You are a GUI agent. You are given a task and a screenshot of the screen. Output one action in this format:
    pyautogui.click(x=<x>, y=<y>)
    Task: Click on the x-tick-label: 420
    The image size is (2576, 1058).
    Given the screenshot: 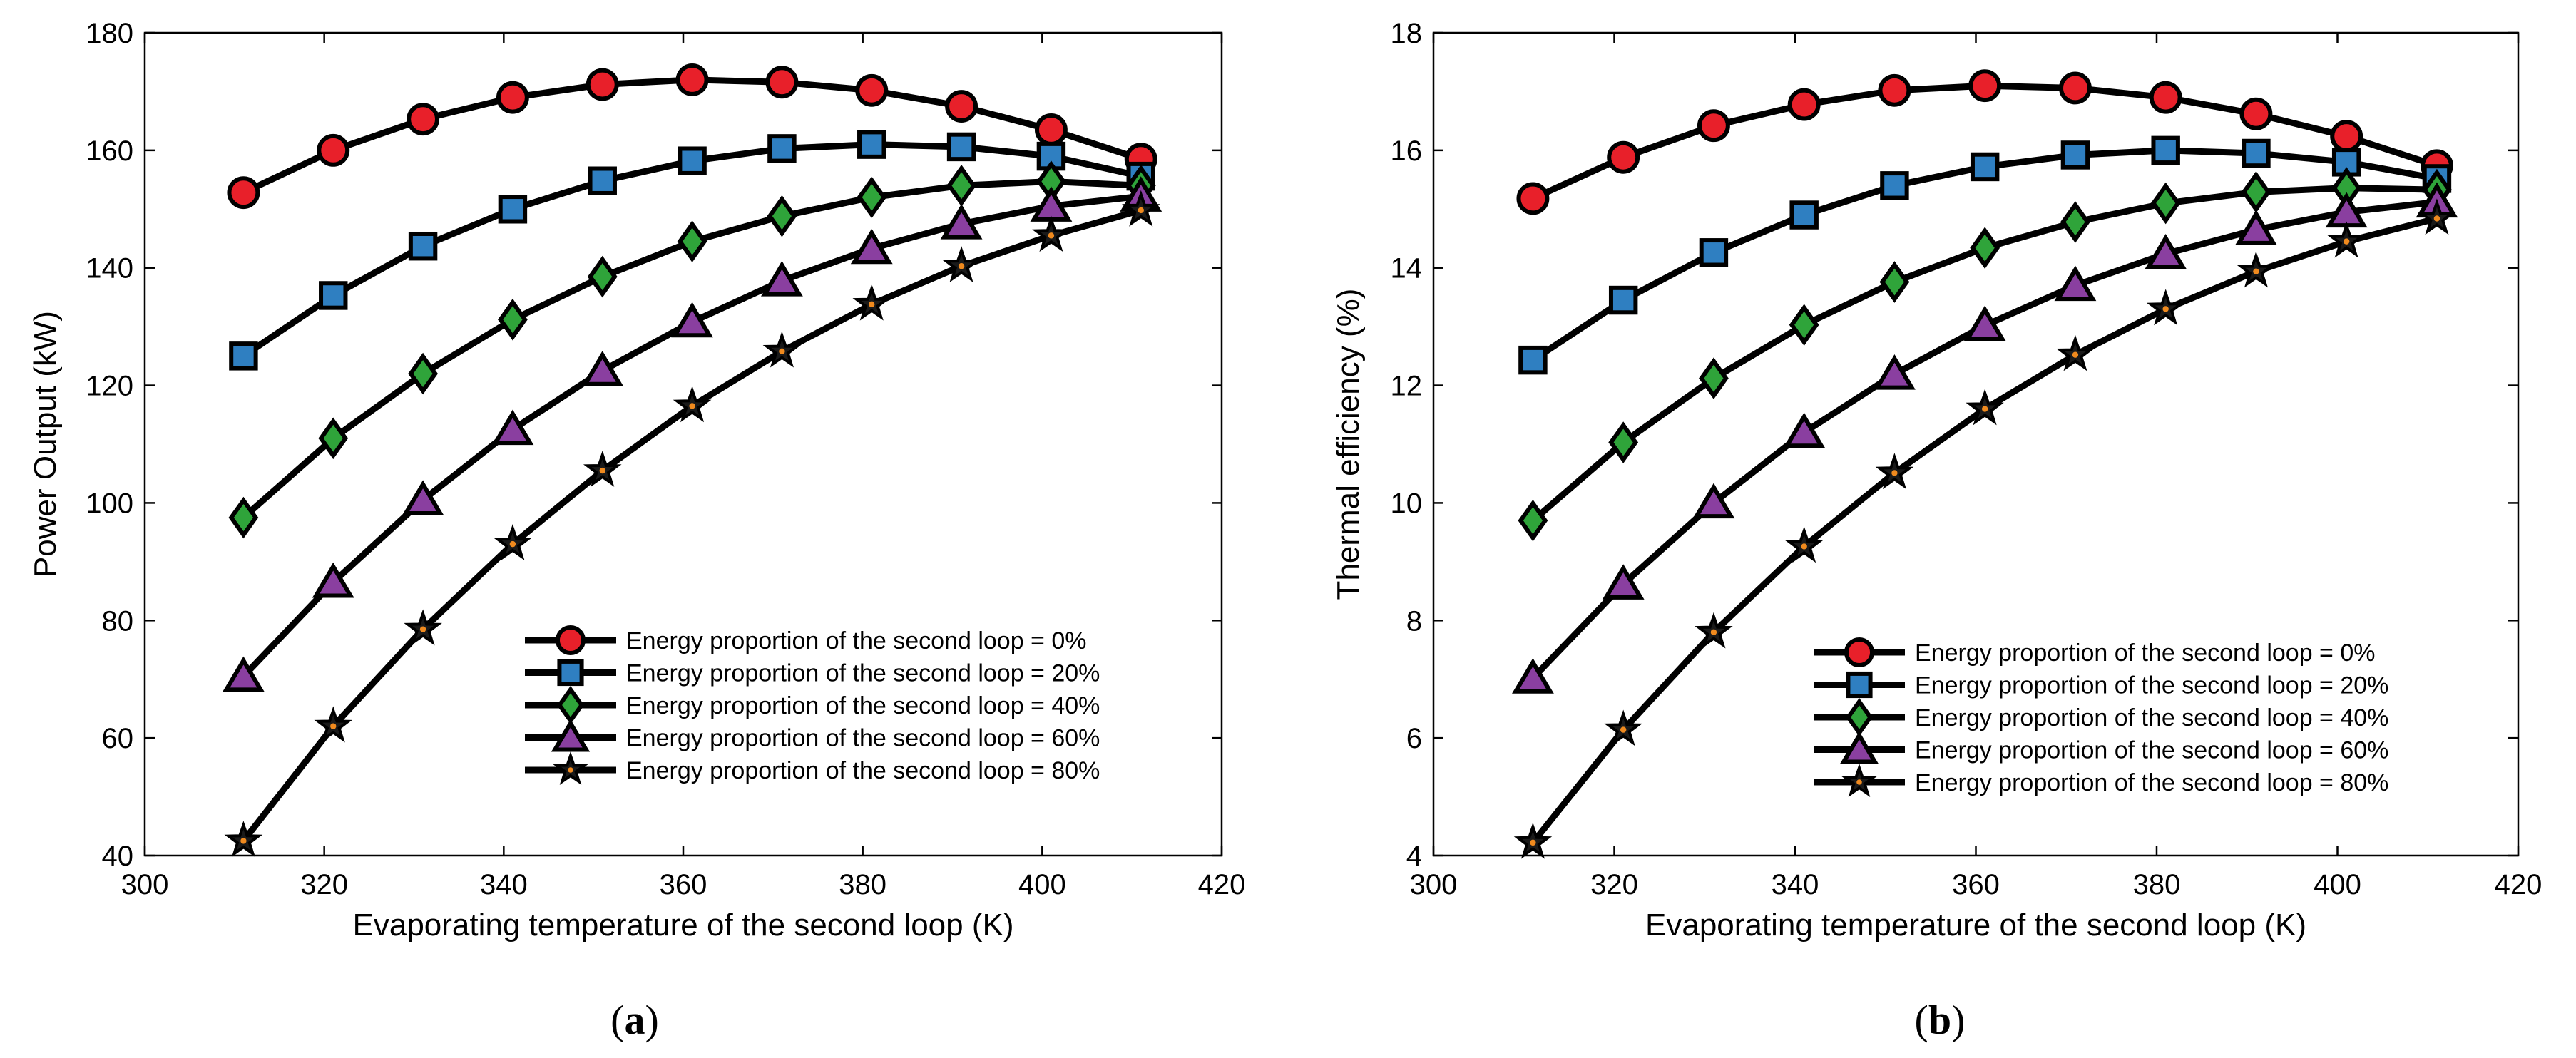 What is the action you would take?
    pyautogui.click(x=1222, y=884)
    